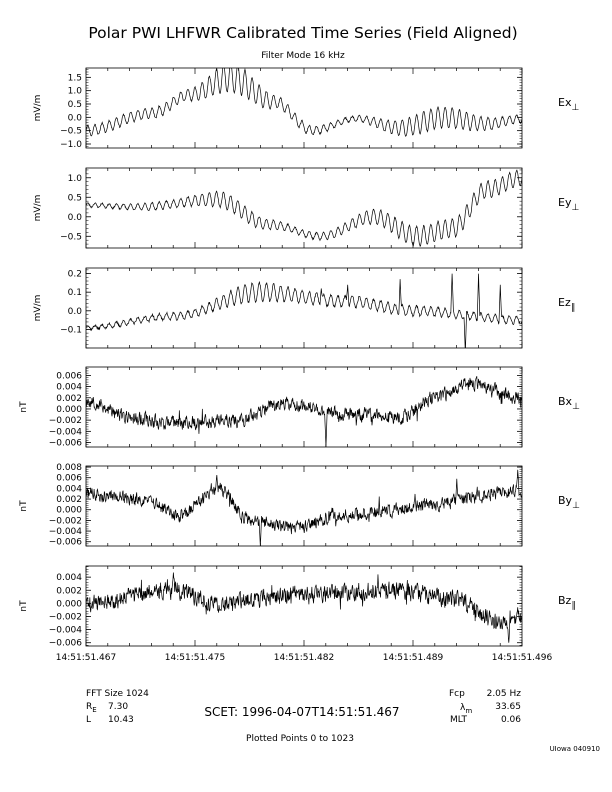 This screenshot has height=792, width=612. Describe the element at coordinates (86, 658) in the screenshot. I see `x-tick-label: 14:51:51.467` at that location.